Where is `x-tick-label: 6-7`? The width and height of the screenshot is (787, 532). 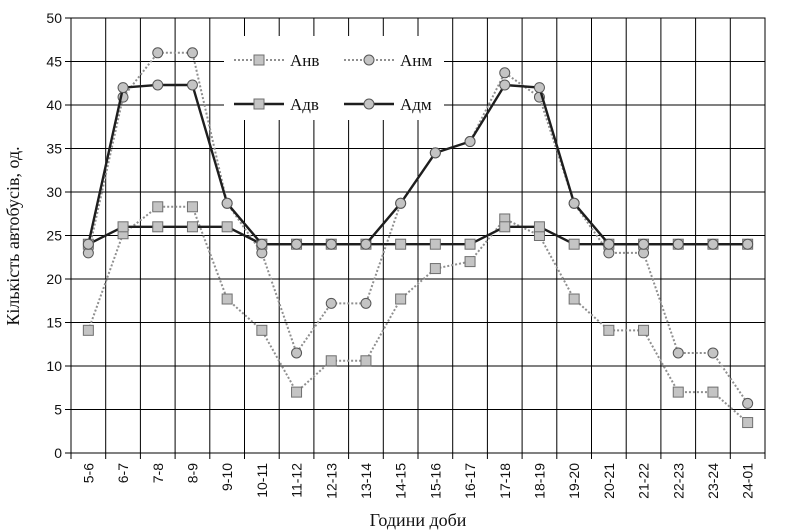 x-tick-label: 6-7 is located at coordinates (123, 473).